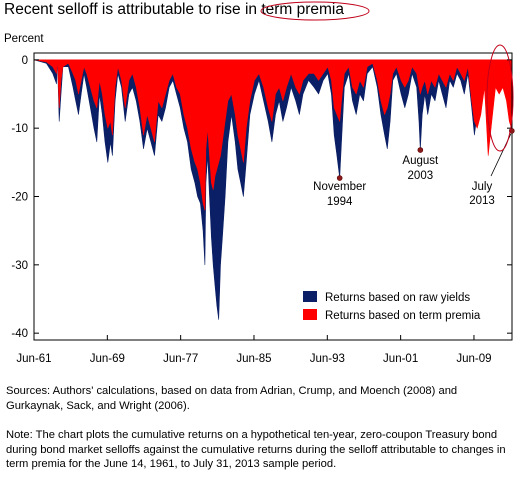 Image resolution: width=522 pixels, height=482 pixels. I want to click on legend-swatch-term-premia, so click(310, 314).